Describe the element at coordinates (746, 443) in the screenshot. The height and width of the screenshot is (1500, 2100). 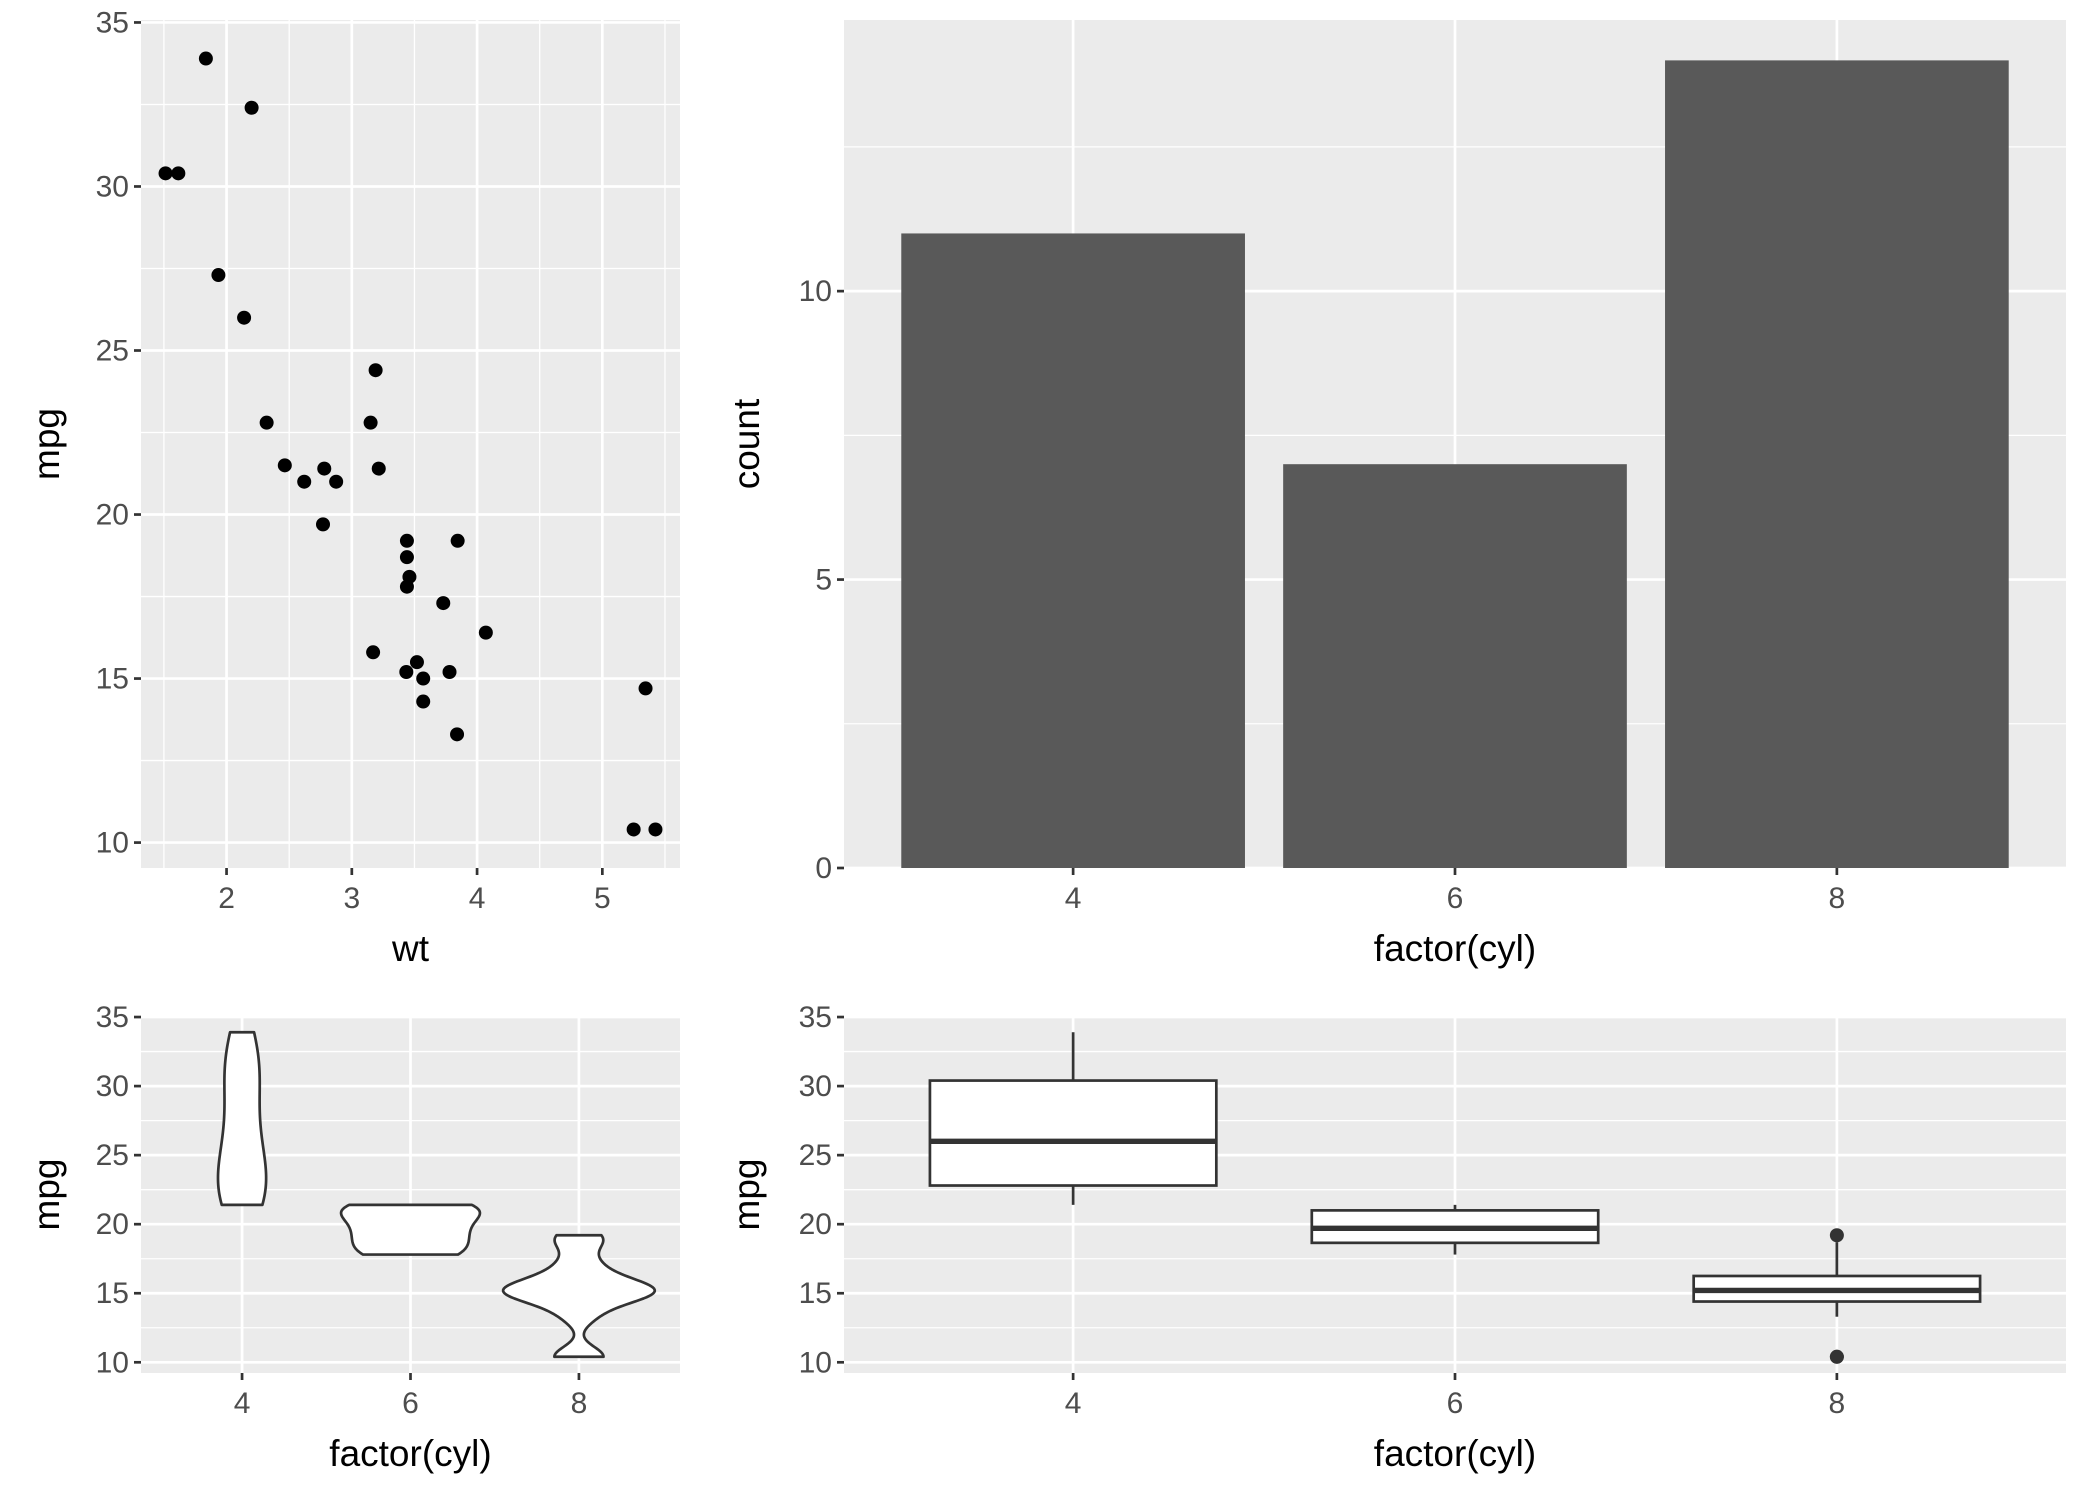
I see `y-axis-title: count` at that location.